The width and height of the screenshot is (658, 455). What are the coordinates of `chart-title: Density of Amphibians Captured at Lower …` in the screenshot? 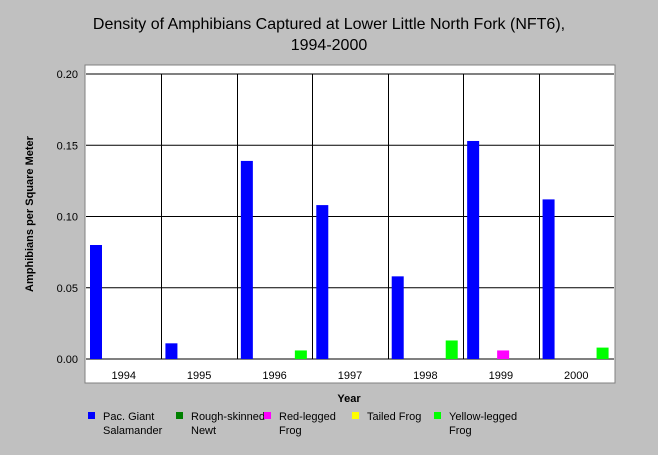 It's located at (329, 35).